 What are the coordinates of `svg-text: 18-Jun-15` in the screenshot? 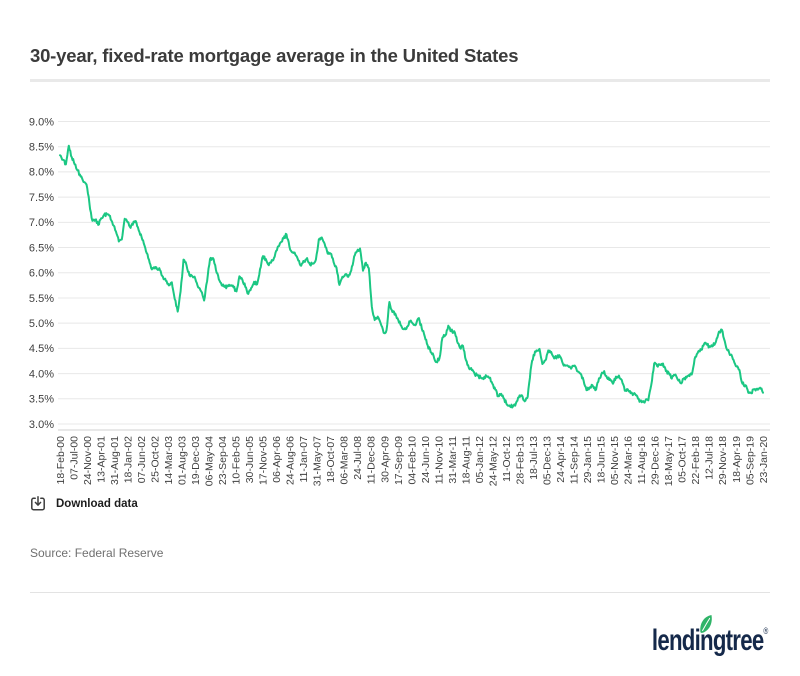 It's located at (602, 459).